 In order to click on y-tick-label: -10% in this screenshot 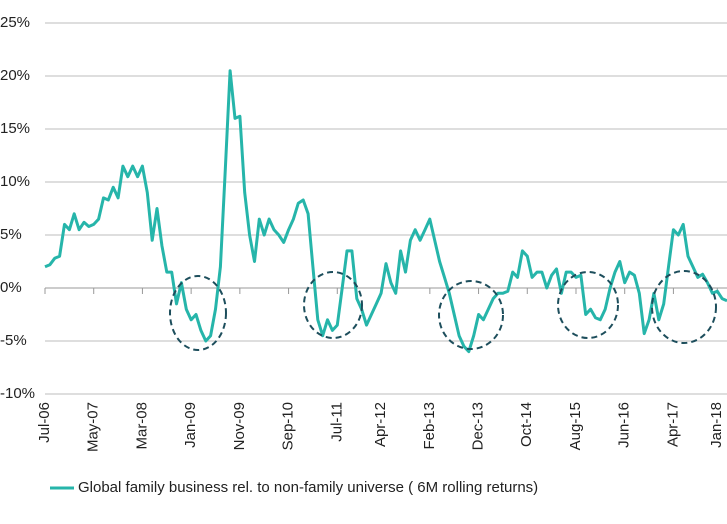, I will do `click(17, 393)`.